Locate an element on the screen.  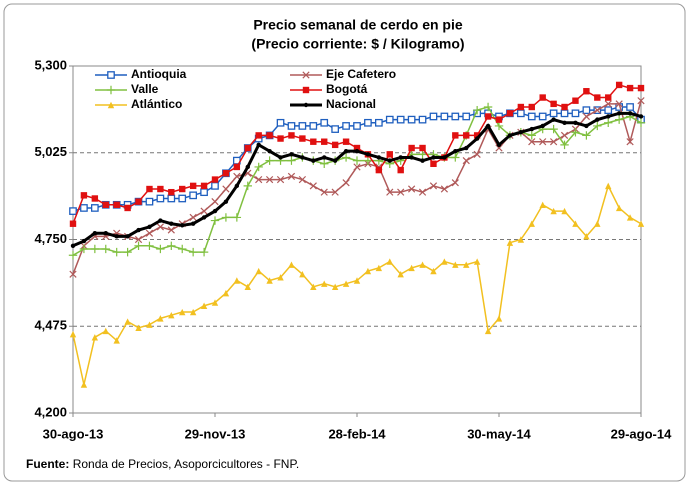
y-tick-label: 4,750 is located at coordinates (50, 238).